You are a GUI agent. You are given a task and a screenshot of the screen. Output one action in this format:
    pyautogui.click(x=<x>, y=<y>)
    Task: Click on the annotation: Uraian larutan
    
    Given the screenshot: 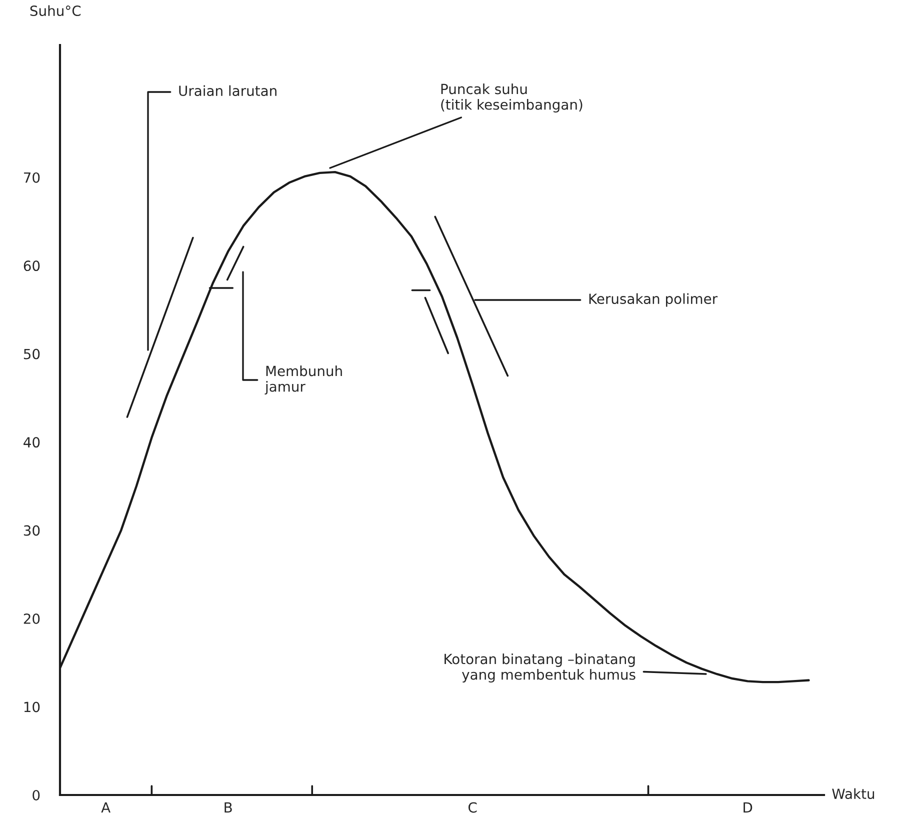 What is the action you would take?
    pyautogui.click(x=227, y=90)
    